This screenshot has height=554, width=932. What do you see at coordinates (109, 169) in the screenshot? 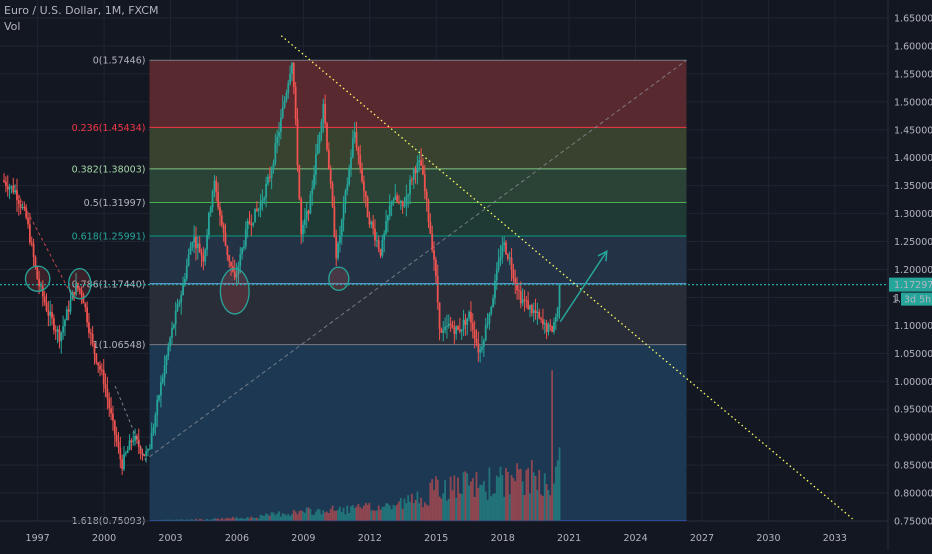
I see `fib-level-label: 0.382(1.38003)` at bounding box center [109, 169].